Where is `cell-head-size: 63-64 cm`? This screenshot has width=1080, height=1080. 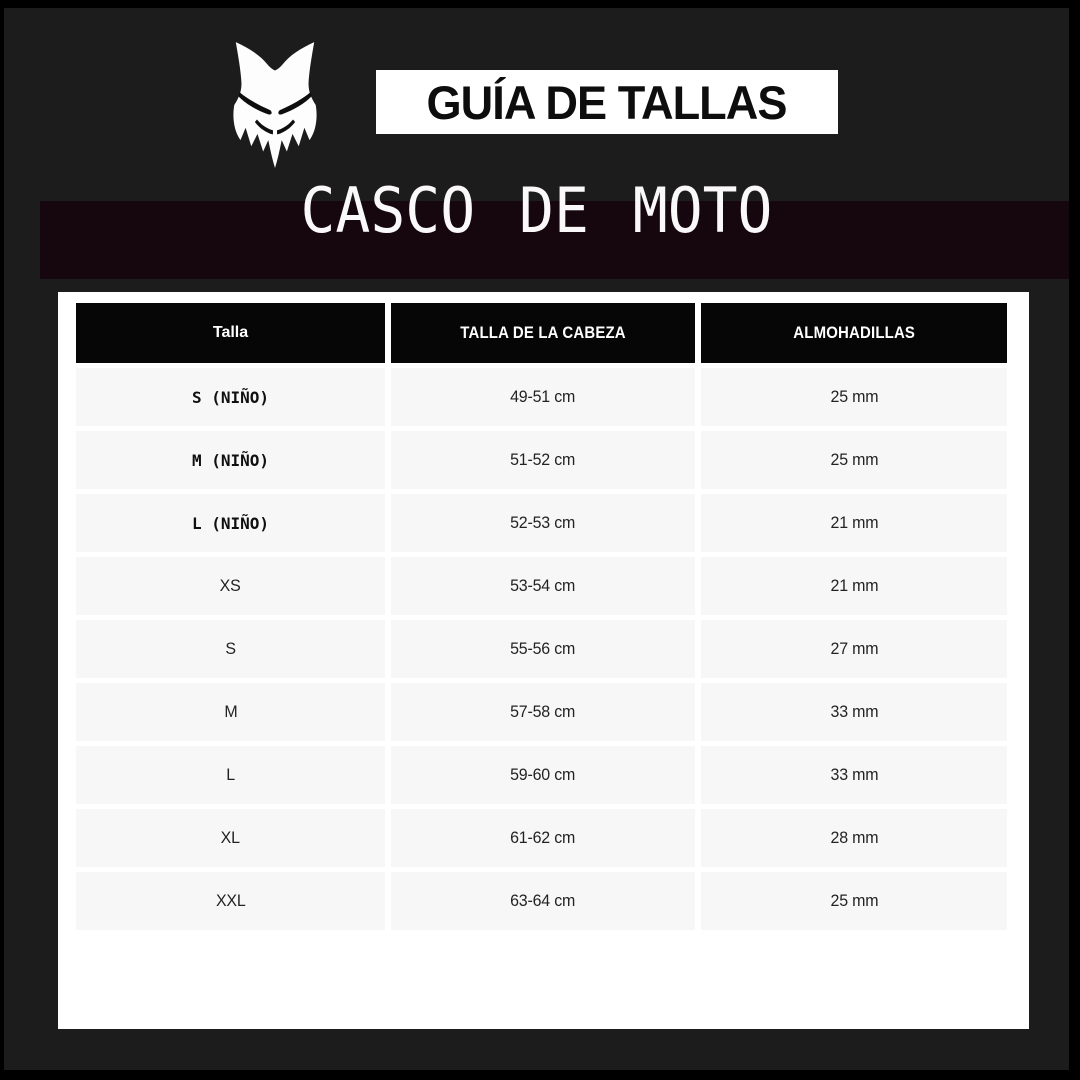 cell-head-size: 63-64 cm is located at coordinates (543, 901).